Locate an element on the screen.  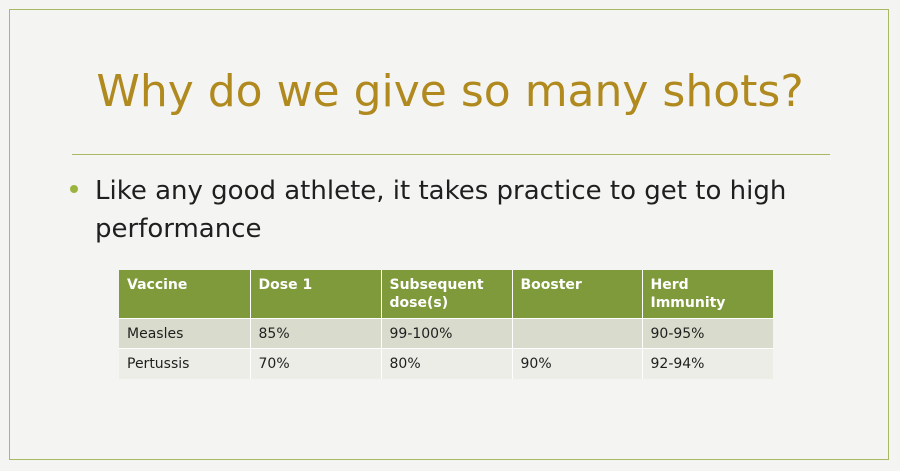
bullet-dot-icon is located at coordinates (74, 189).